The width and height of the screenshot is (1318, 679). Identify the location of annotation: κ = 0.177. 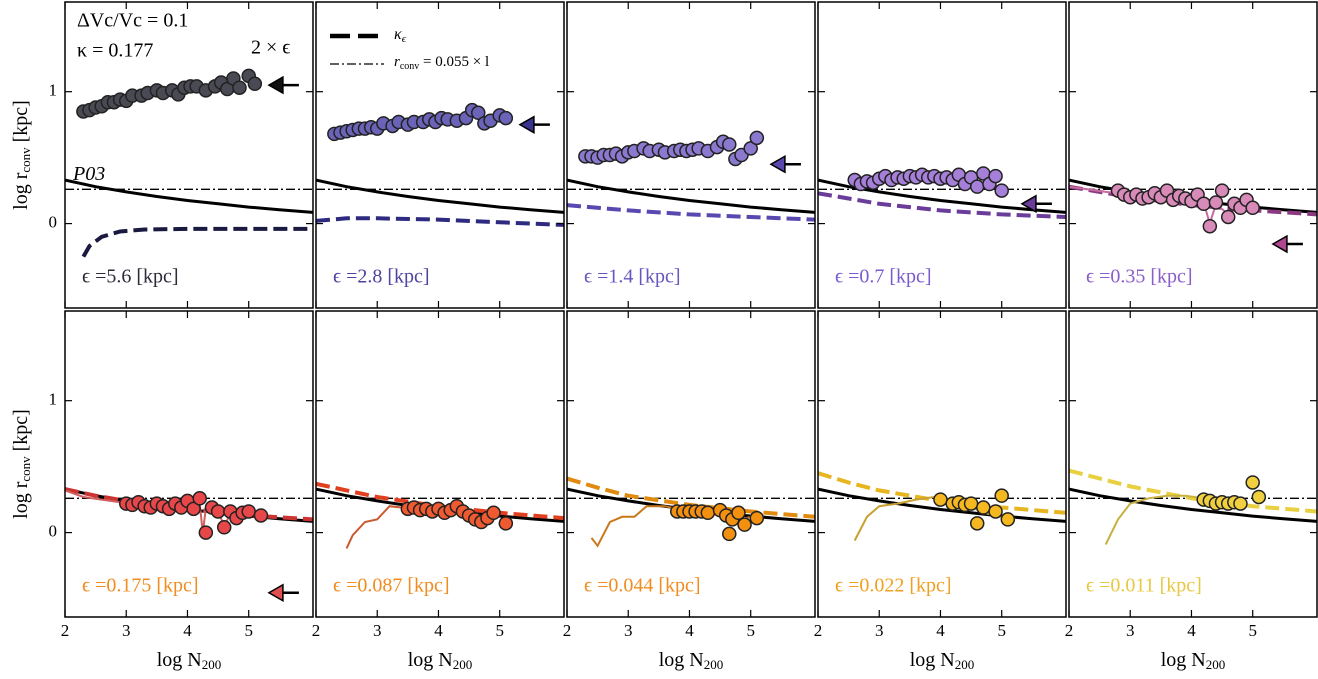
(115, 51).